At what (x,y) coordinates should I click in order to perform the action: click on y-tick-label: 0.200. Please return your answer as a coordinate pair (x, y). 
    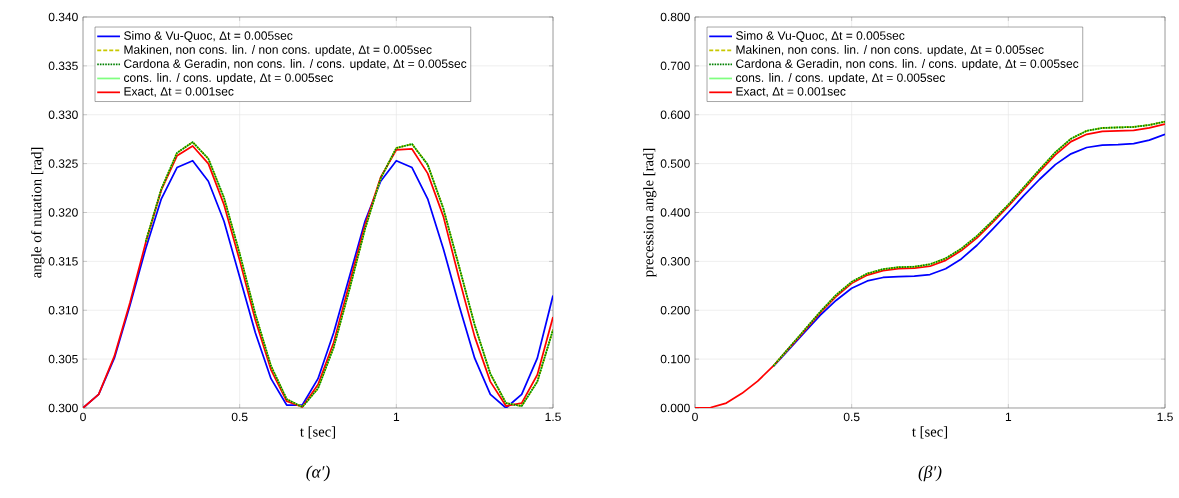
    Looking at the image, I should click on (675, 310).